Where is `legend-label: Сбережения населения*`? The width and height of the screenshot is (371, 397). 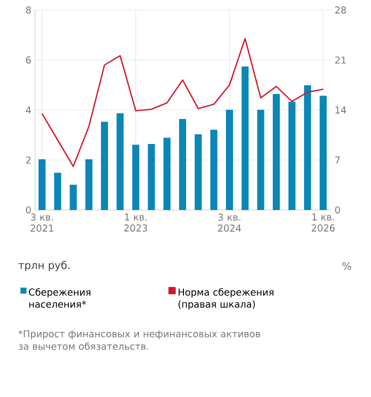 legend-label: Сбережения населения* is located at coordinates (59, 298).